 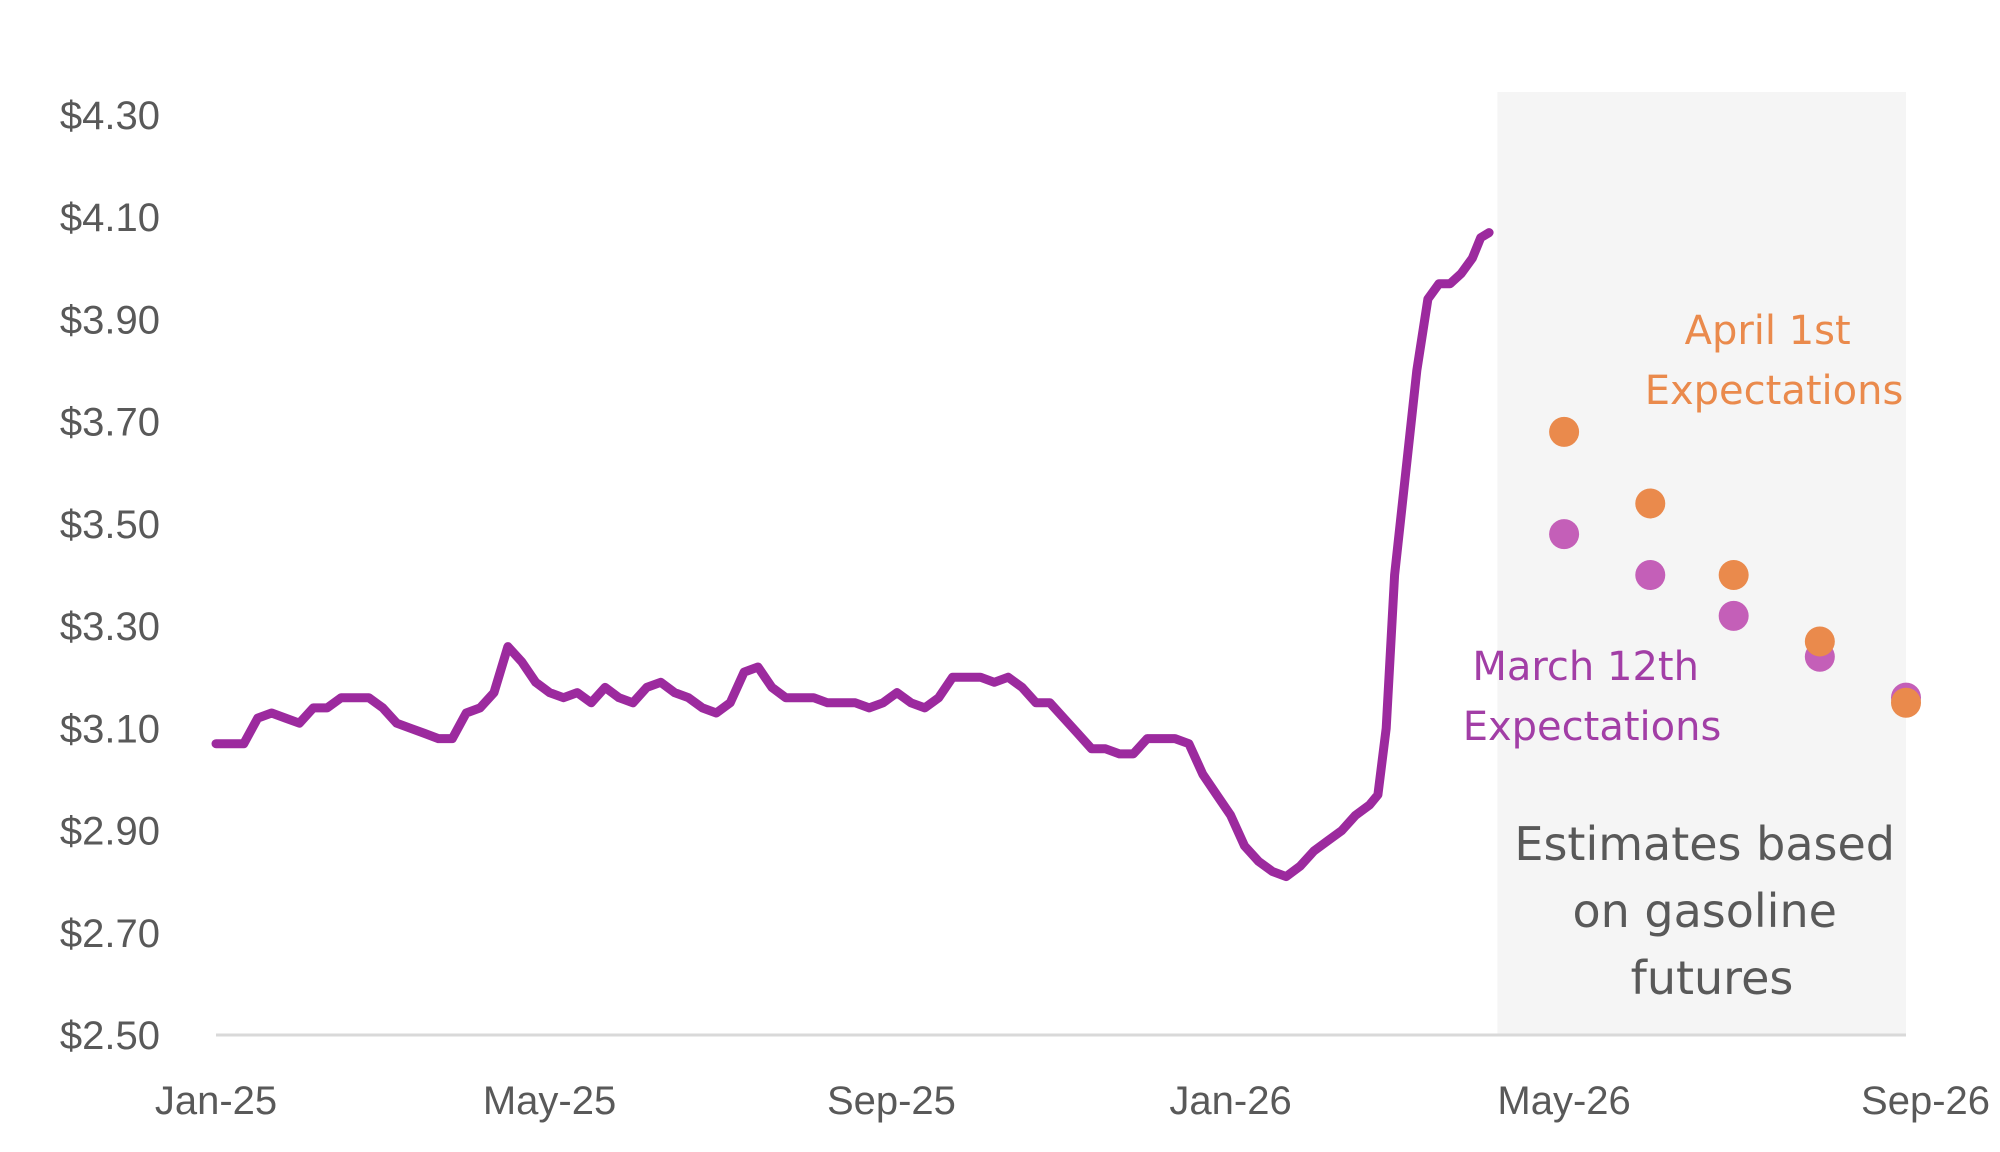 I want to click on y-tick-label: $3.30, so click(x=110, y=627).